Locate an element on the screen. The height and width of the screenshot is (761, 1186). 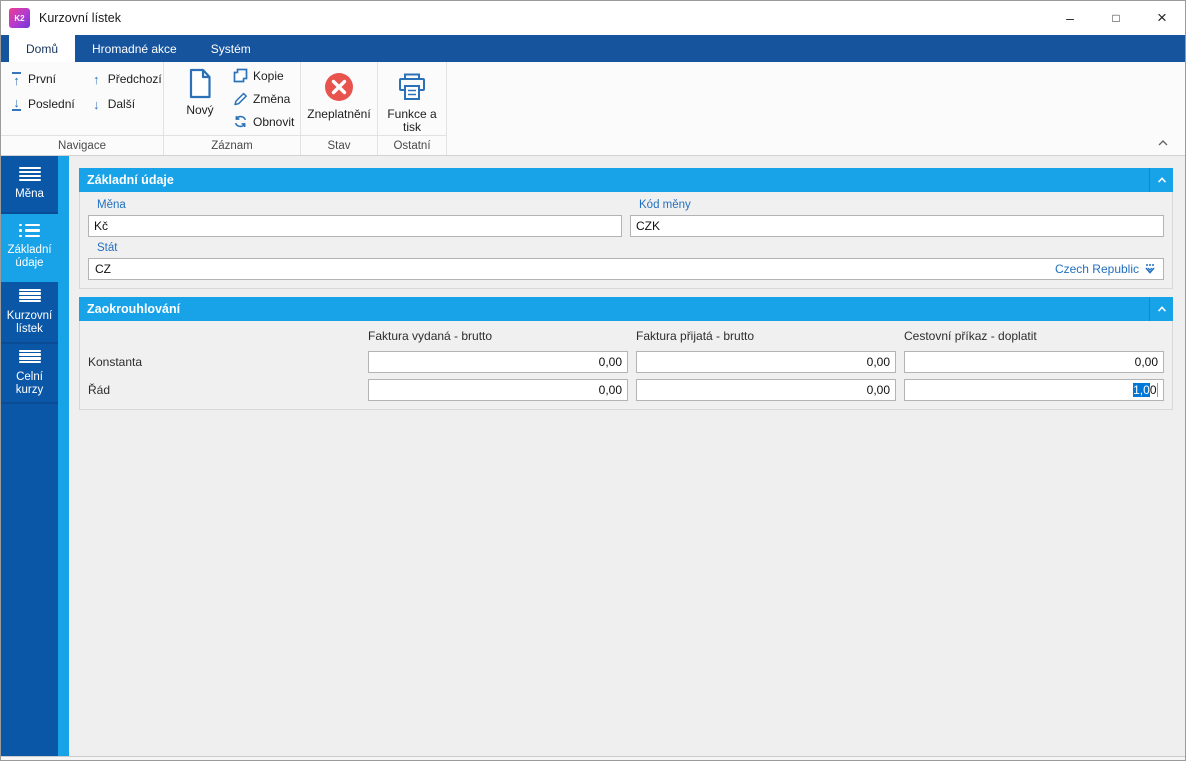
rad-cestovni-prikaz-input: 1,0 0 is located at coordinates (1034, 390).